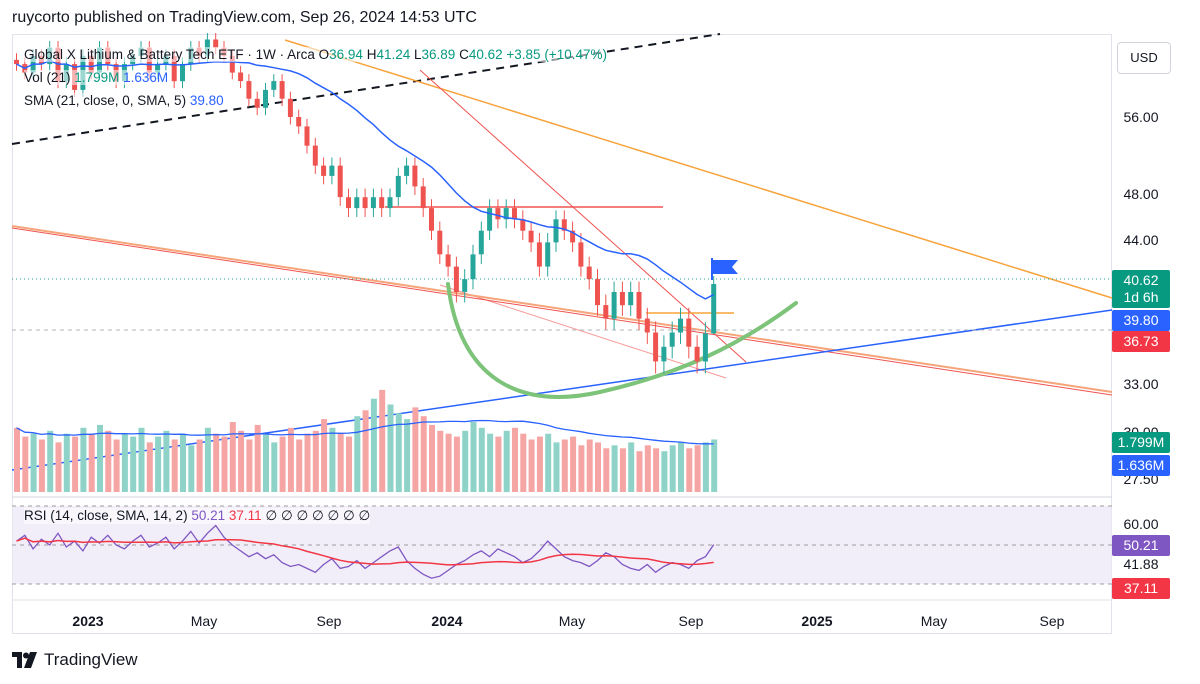  Describe the element at coordinates (1141, 588) in the screenshot. I see `price-tag-text: 37.11` at that location.